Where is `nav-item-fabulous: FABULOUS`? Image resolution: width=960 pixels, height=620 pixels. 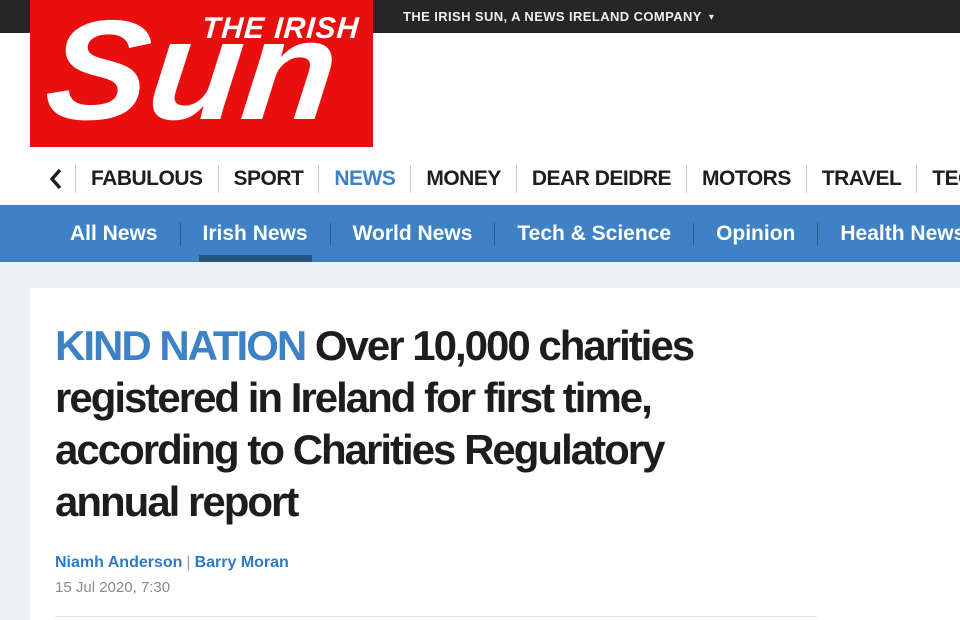 nav-item-fabulous: FABULOUS is located at coordinates (147, 178).